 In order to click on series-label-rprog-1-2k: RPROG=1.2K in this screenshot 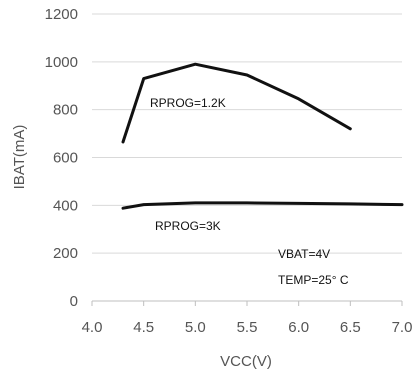, I will do `click(188, 103)`.